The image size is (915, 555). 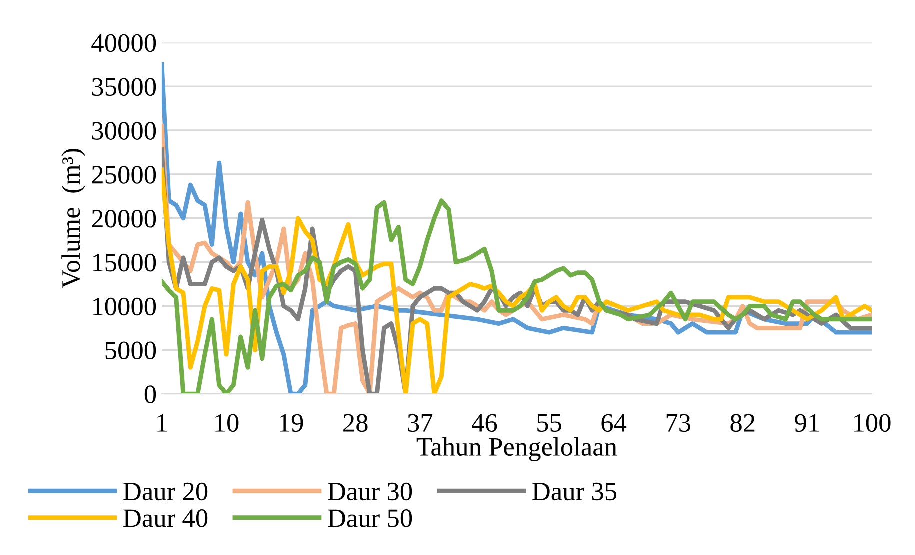 I want to click on legend-label: Daur 30, so click(x=370, y=491).